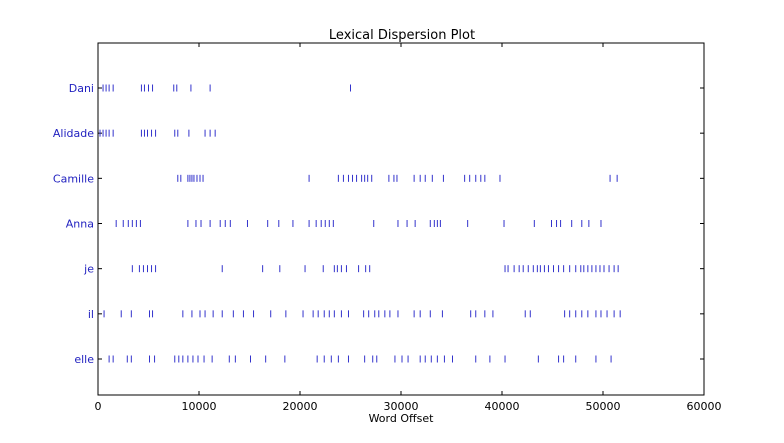 This screenshot has height=443, width=784. Describe the element at coordinates (402, 418) in the screenshot. I see `x-axis-label: Word Offset` at that location.